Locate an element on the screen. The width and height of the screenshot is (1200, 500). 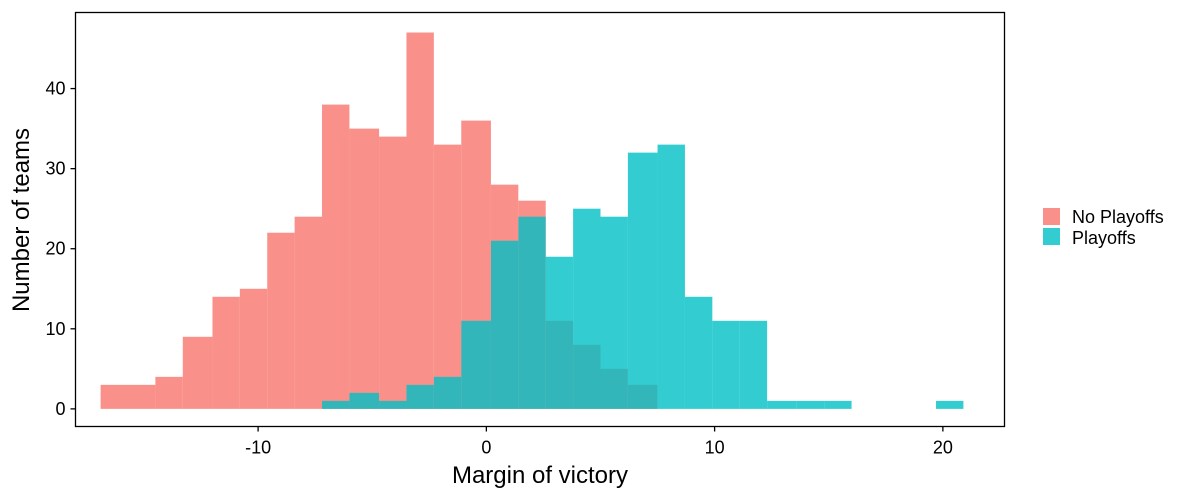
y-tick-label: 40 is located at coordinates (55, 89).